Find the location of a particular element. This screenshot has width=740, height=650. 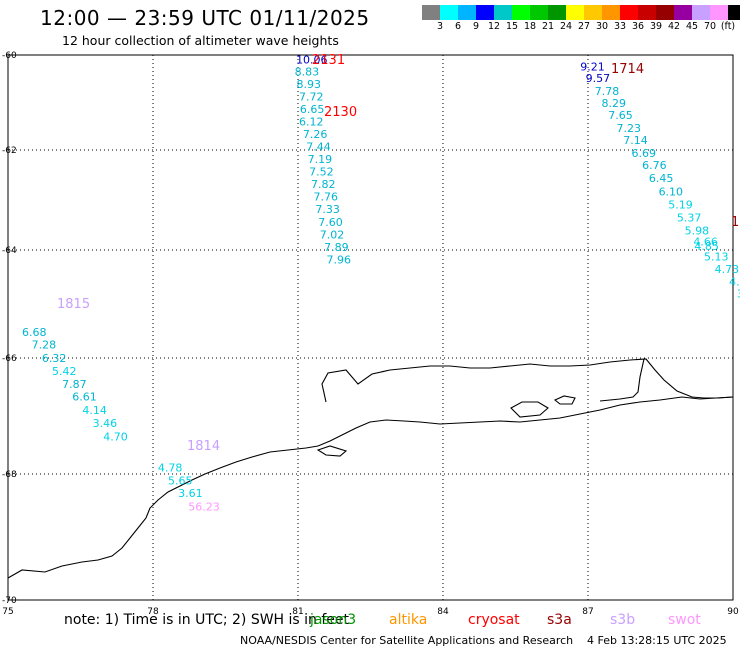

wave-height-label: 7.87 is located at coordinates (74, 384).